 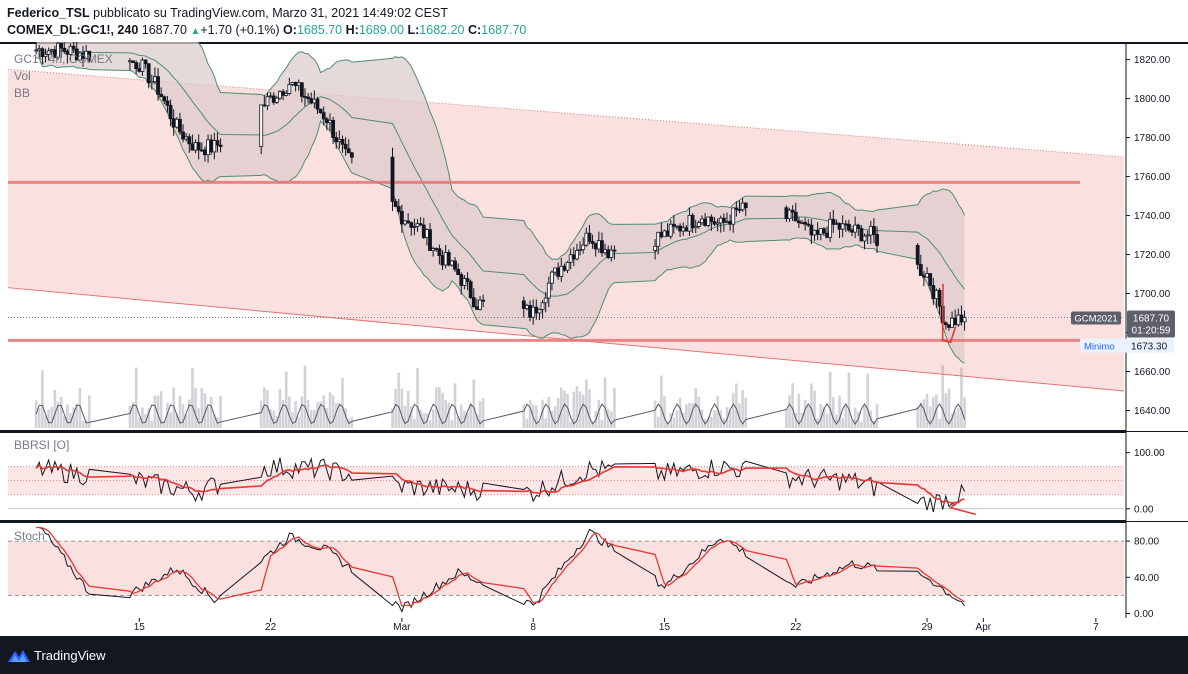 I want to click on y-tick-label: 1740.00, so click(x=1152, y=216).